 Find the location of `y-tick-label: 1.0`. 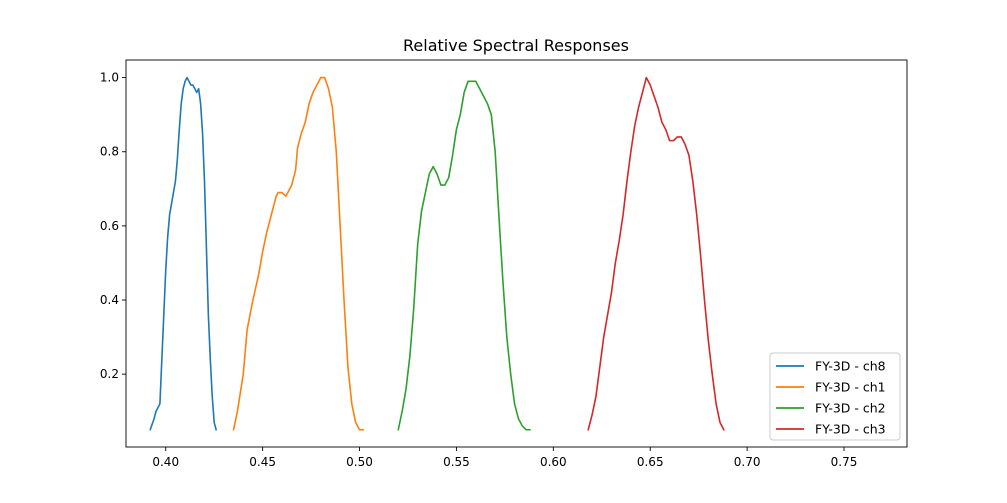

y-tick-label: 1.0 is located at coordinates (109, 78).